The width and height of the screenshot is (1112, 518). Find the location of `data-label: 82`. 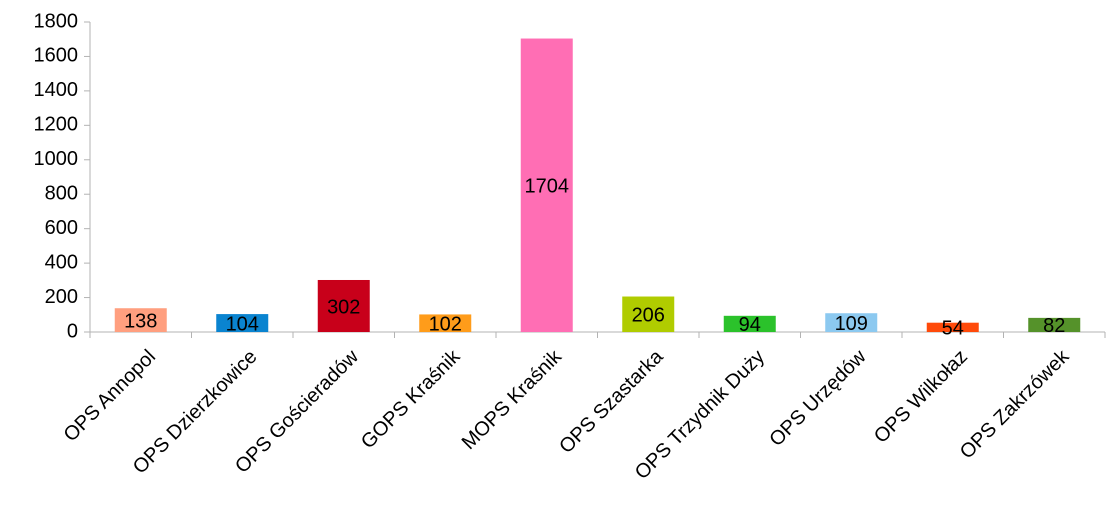

data-label: 82 is located at coordinates (1054, 326).